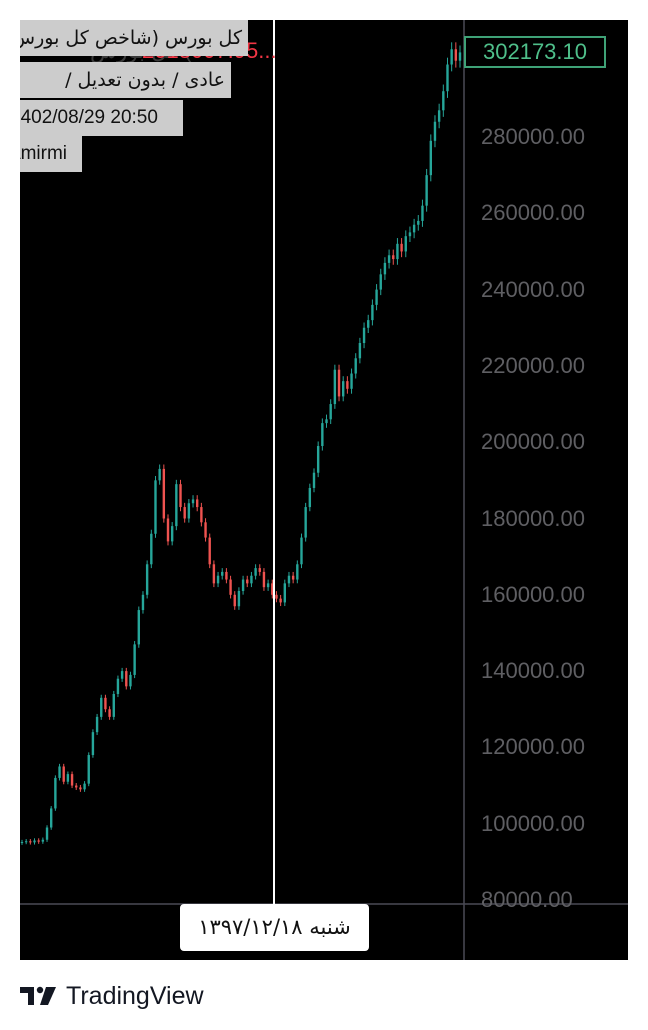 The height and width of the screenshot is (1030, 648). Describe the element at coordinates (533, 365) in the screenshot. I see `price-tick-label: 220000.00` at that location.